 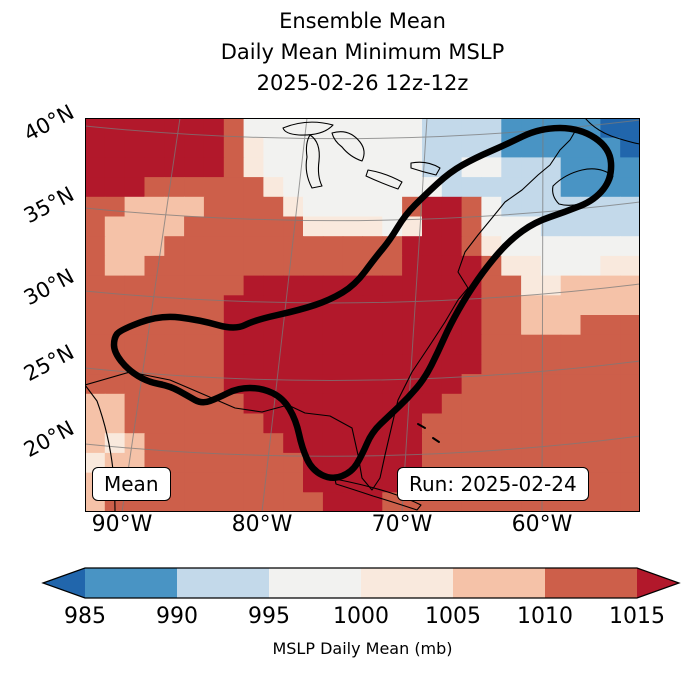 What do you see at coordinates (131, 484) in the screenshot?
I see `mean-box: Mean` at bounding box center [131, 484].